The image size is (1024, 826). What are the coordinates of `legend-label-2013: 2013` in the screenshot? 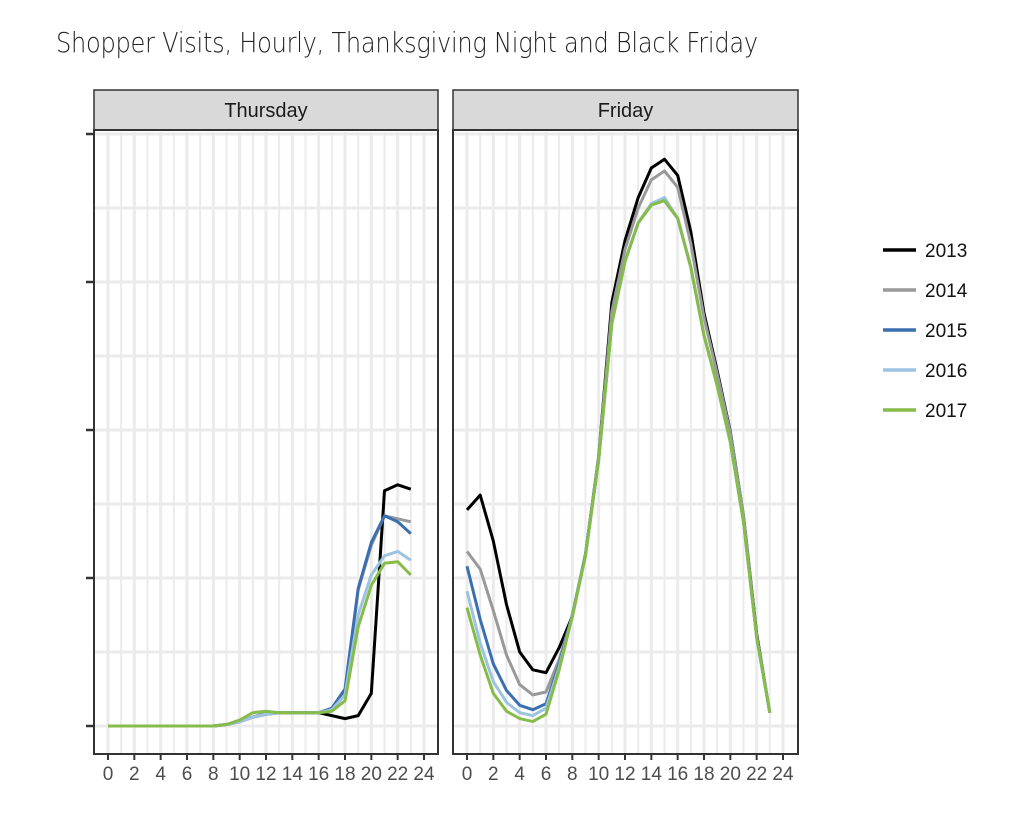 It's located at (946, 251).